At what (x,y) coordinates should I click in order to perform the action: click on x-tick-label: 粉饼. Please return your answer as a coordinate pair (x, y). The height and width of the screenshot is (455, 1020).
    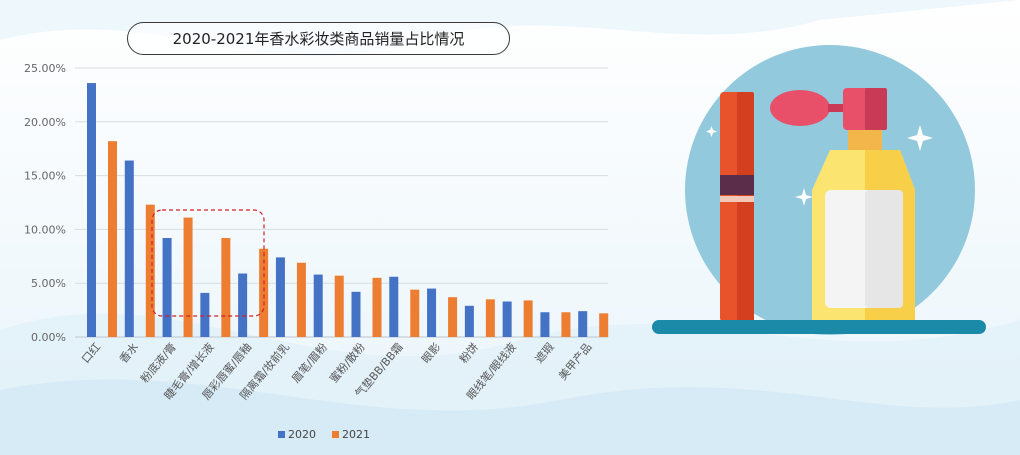
    Looking at the image, I should click on (468, 353).